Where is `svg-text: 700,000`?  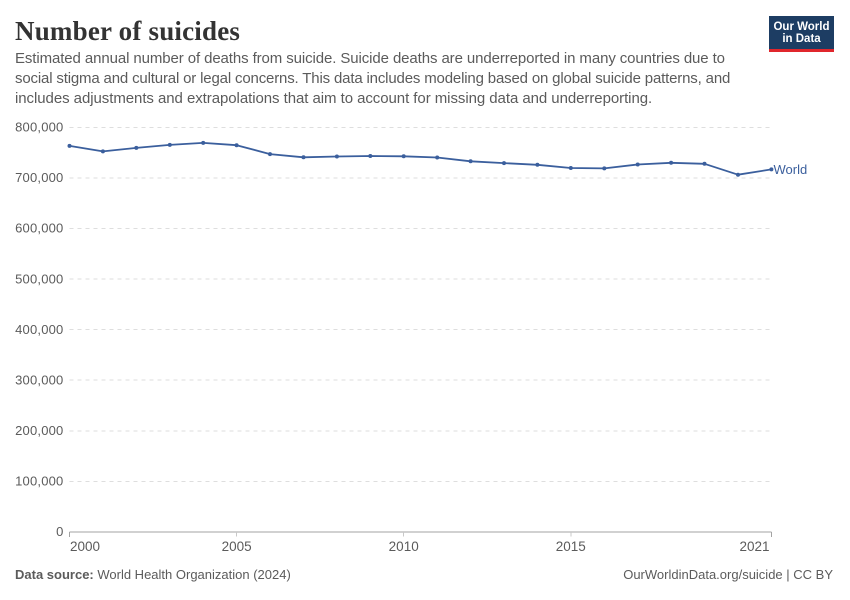 svg-text: 700,000 is located at coordinates (39, 177).